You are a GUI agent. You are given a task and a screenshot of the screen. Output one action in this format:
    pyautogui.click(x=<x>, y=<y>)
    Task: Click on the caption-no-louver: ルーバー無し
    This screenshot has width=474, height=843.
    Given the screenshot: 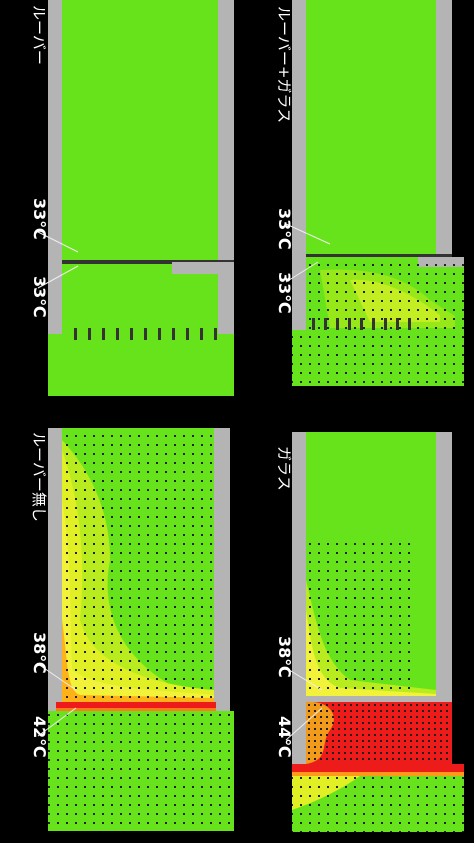 What is the action you would take?
    pyautogui.click(x=39, y=477)
    